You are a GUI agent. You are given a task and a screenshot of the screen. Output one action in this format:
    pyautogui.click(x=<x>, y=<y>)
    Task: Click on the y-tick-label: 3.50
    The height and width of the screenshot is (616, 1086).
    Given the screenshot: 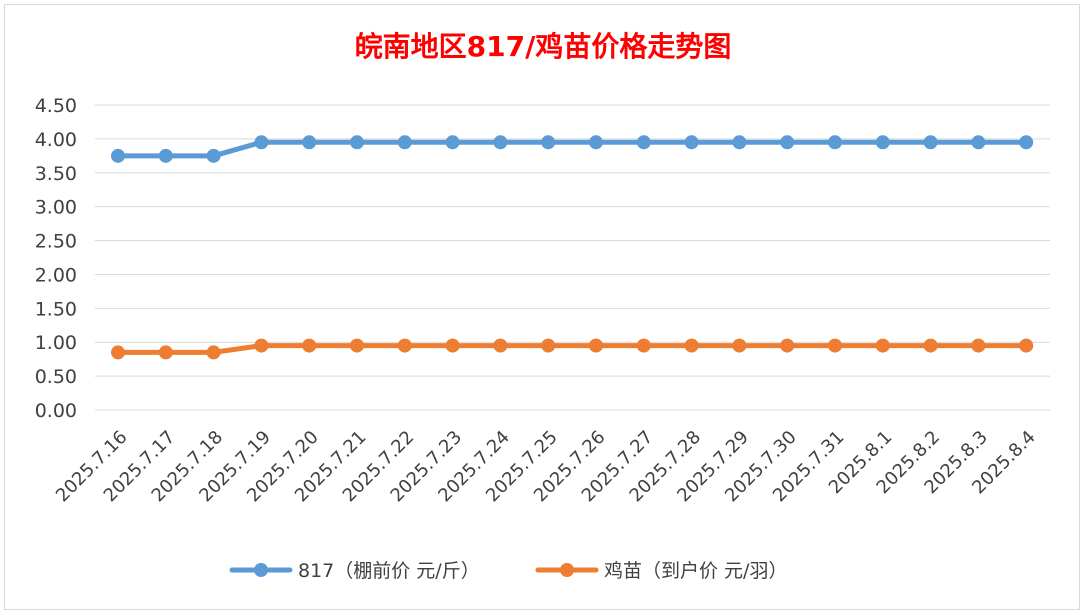 What is the action you would take?
    pyautogui.click(x=56, y=174)
    